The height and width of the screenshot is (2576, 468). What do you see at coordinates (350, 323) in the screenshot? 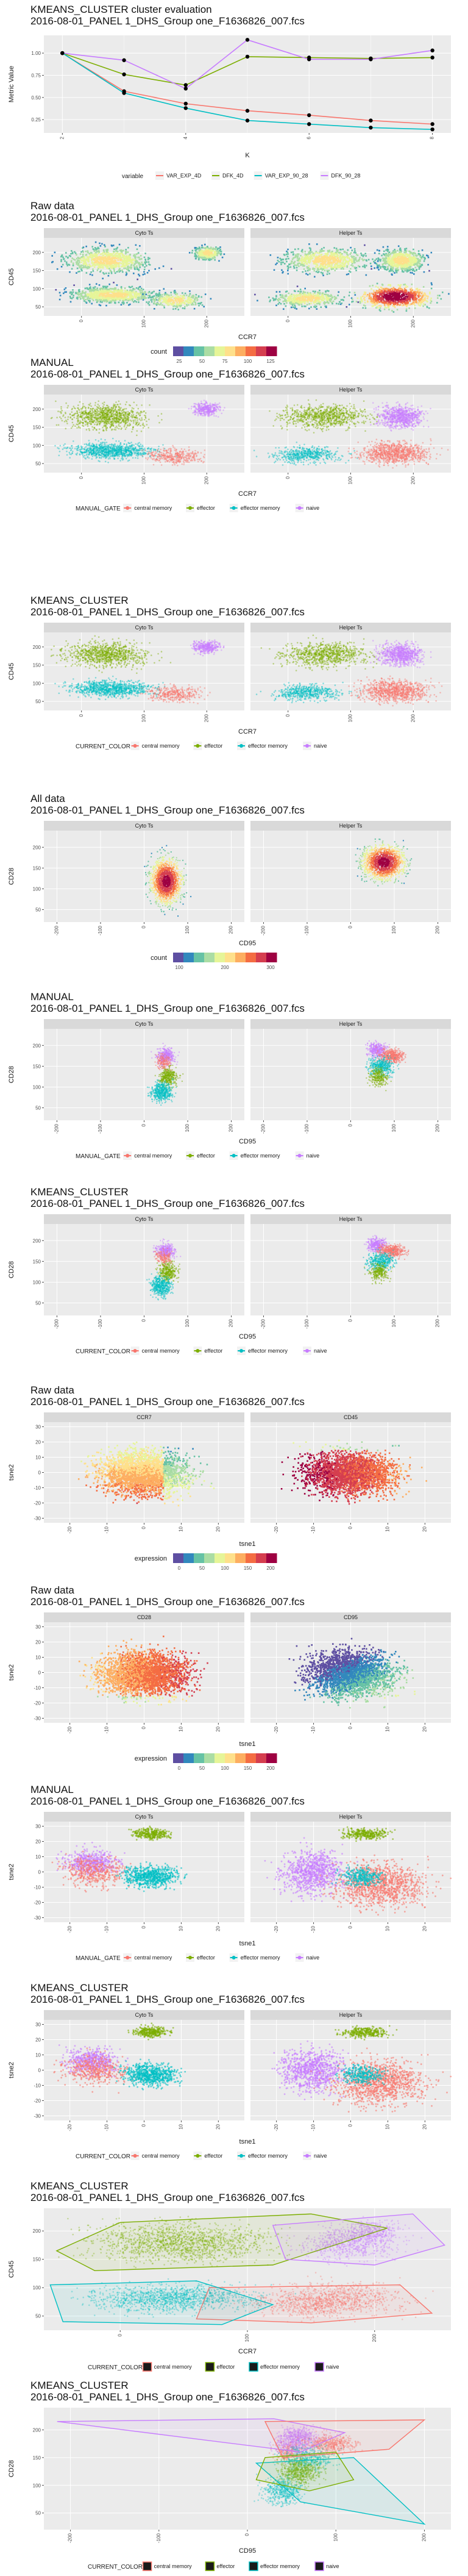
I see `x-tick-label: 100` at bounding box center [350, 323].